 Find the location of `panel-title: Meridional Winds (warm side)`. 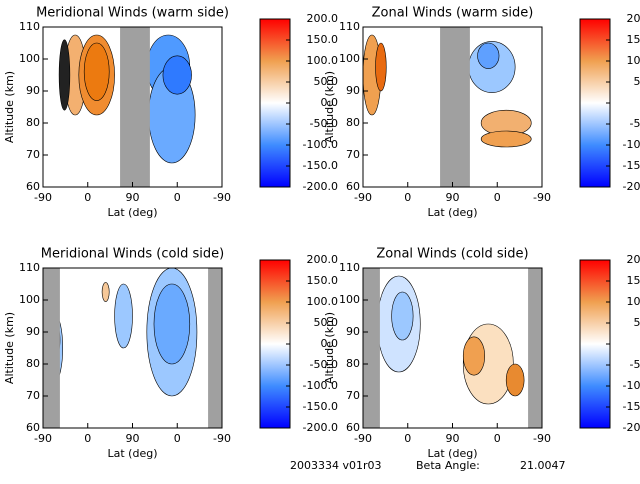

panel-title: Meridional Winds (warm side) is located at coordinates (132, 13).